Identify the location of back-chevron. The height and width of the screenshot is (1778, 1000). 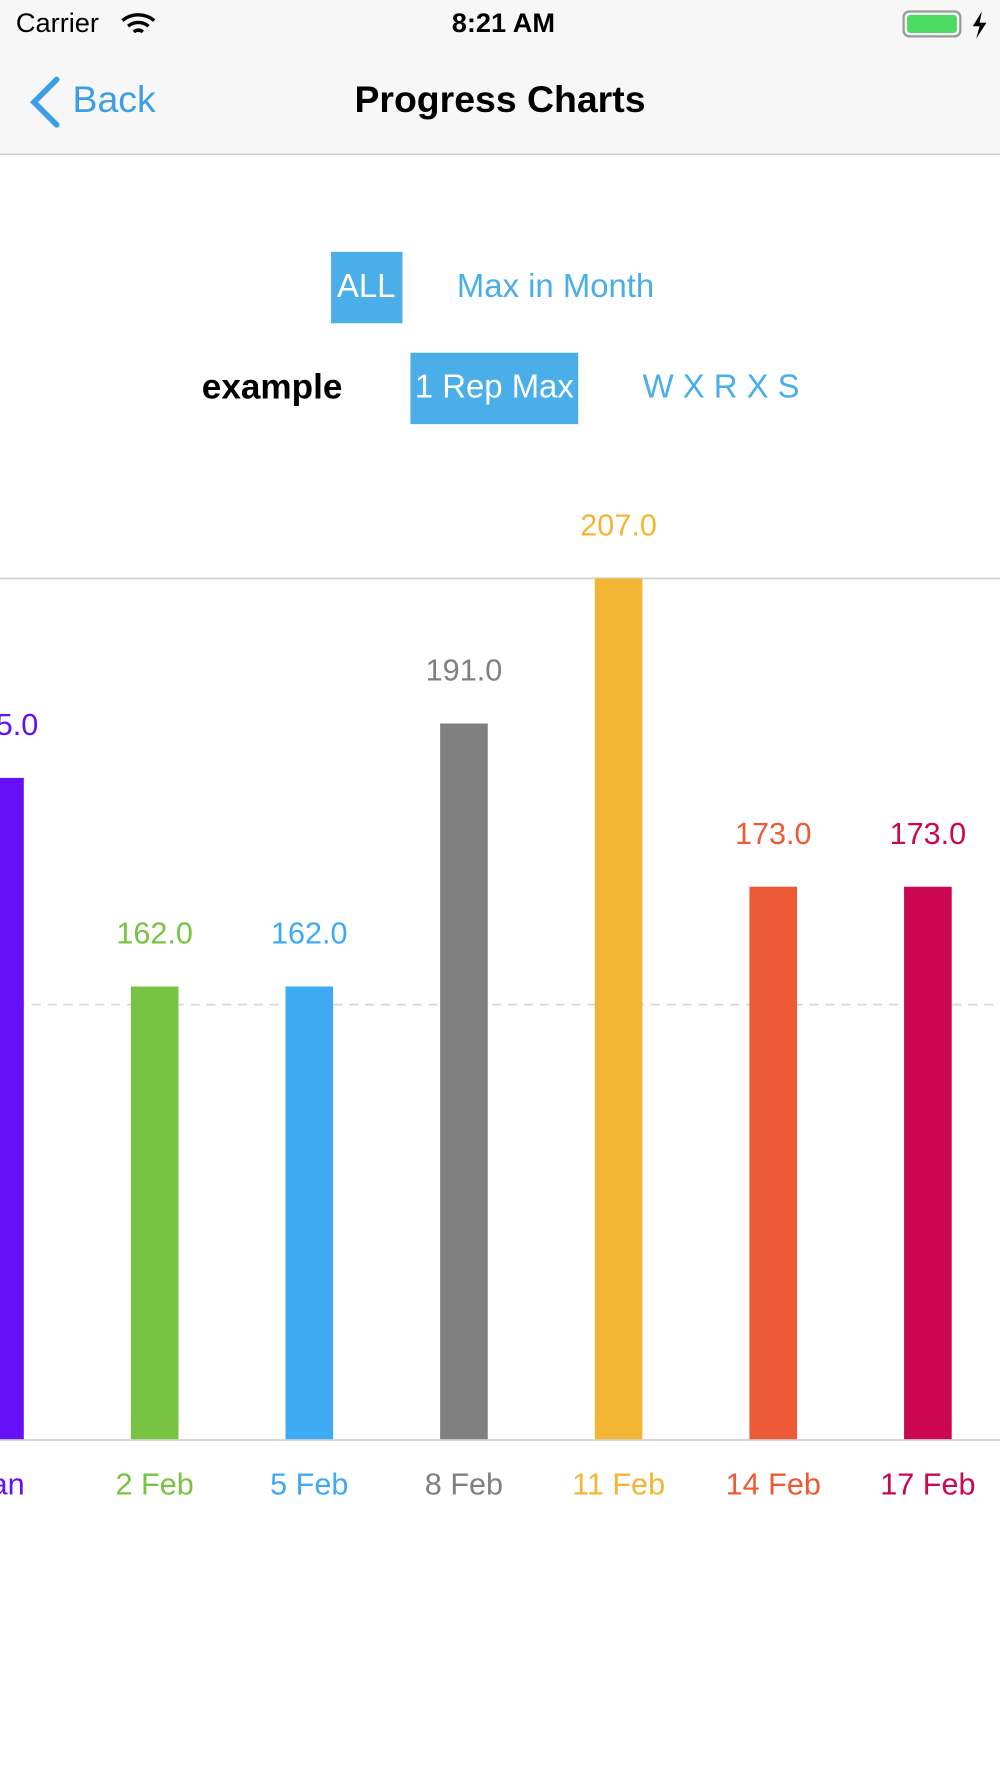
(45, 102).